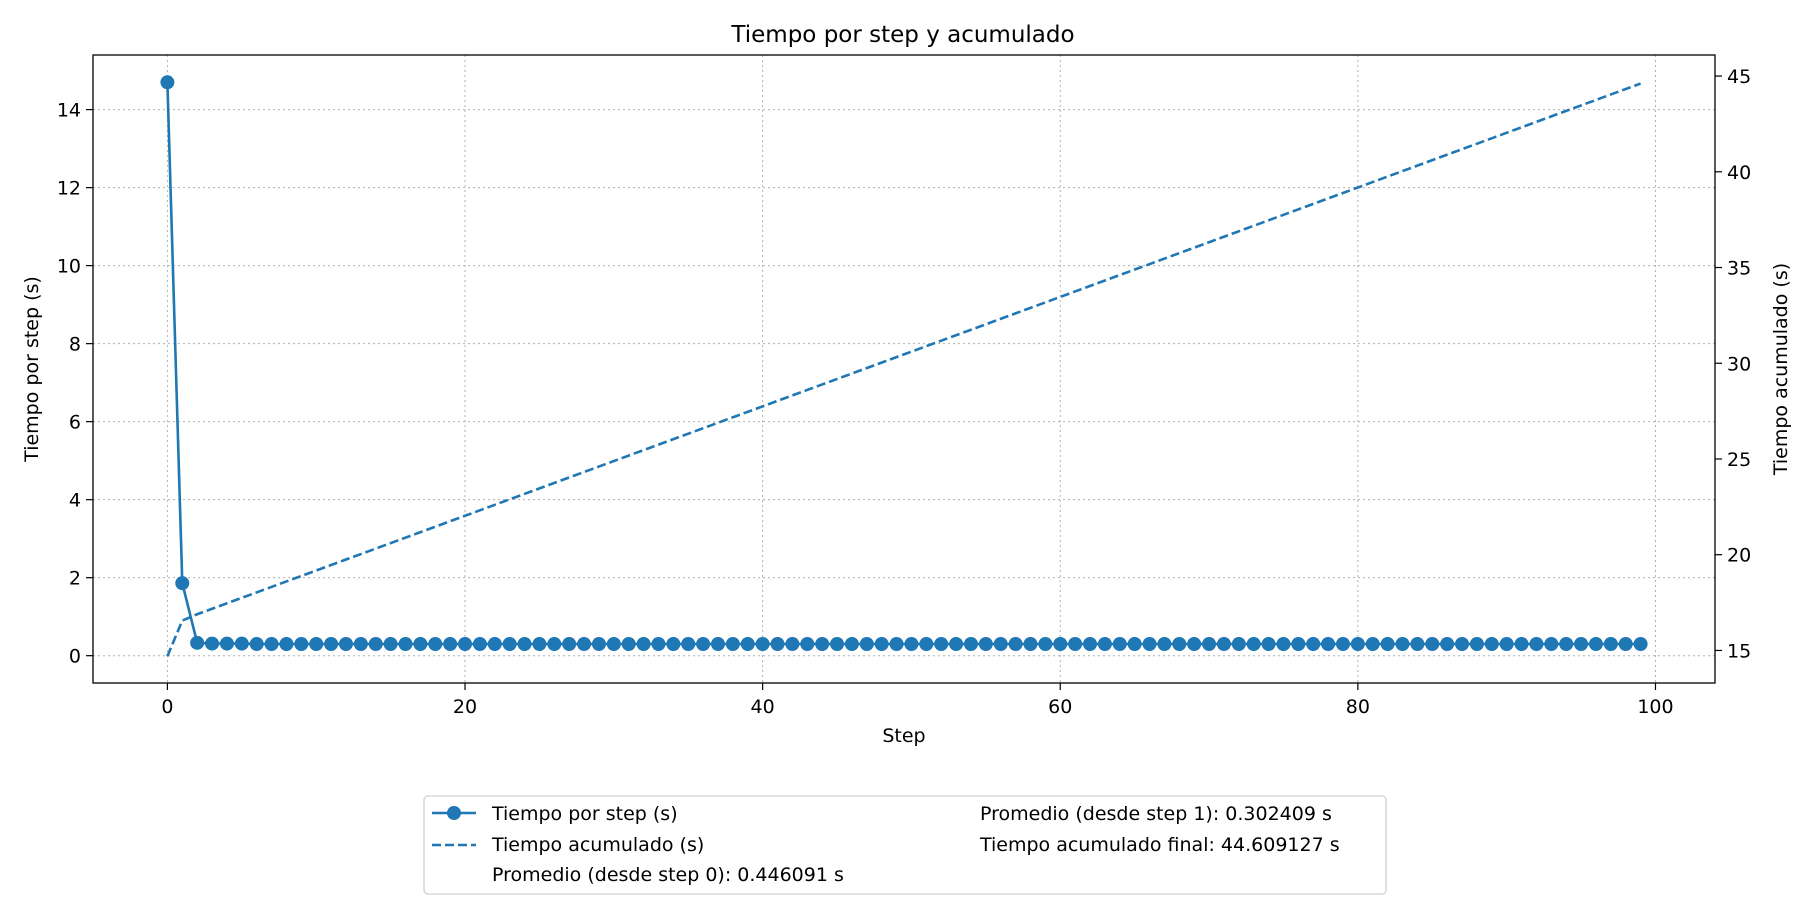  I want to click on y-tick-label-left: 14, so click(69, 111).